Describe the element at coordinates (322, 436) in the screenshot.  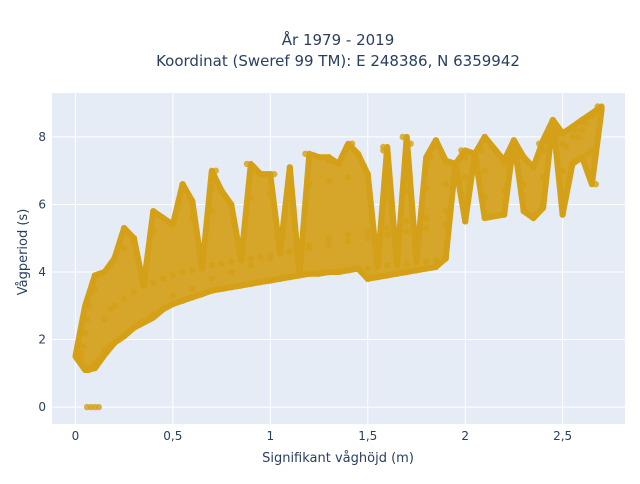
I see `x-tick-labels: 0 0,5 1 1,5 2 2,5` at that location.